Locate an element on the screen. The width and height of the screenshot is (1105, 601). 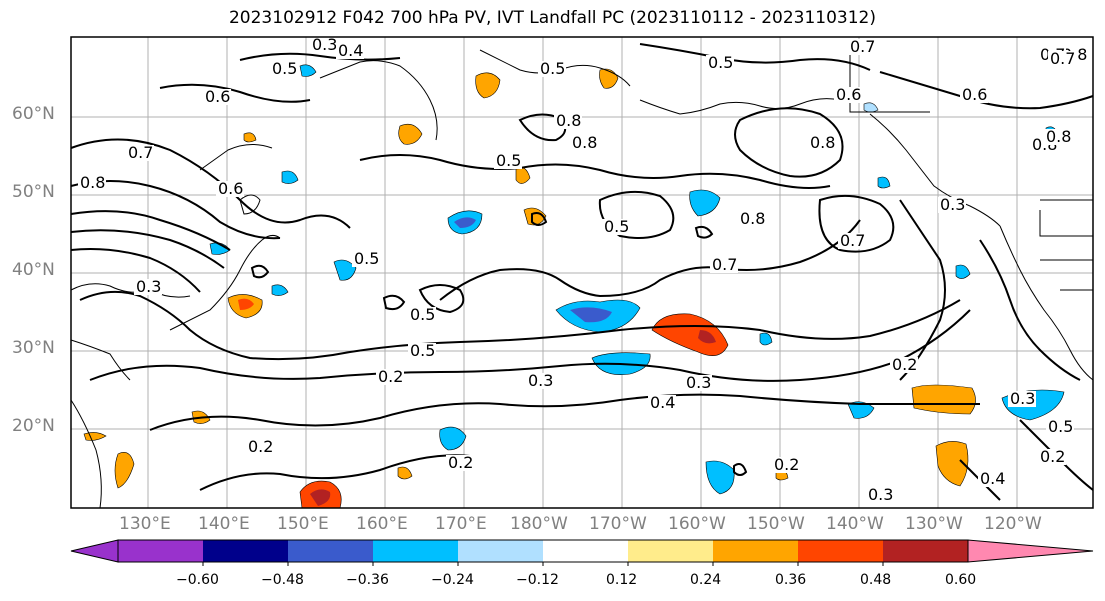
colorbar-tick: 0.12 is located at coordinates (622, 580).